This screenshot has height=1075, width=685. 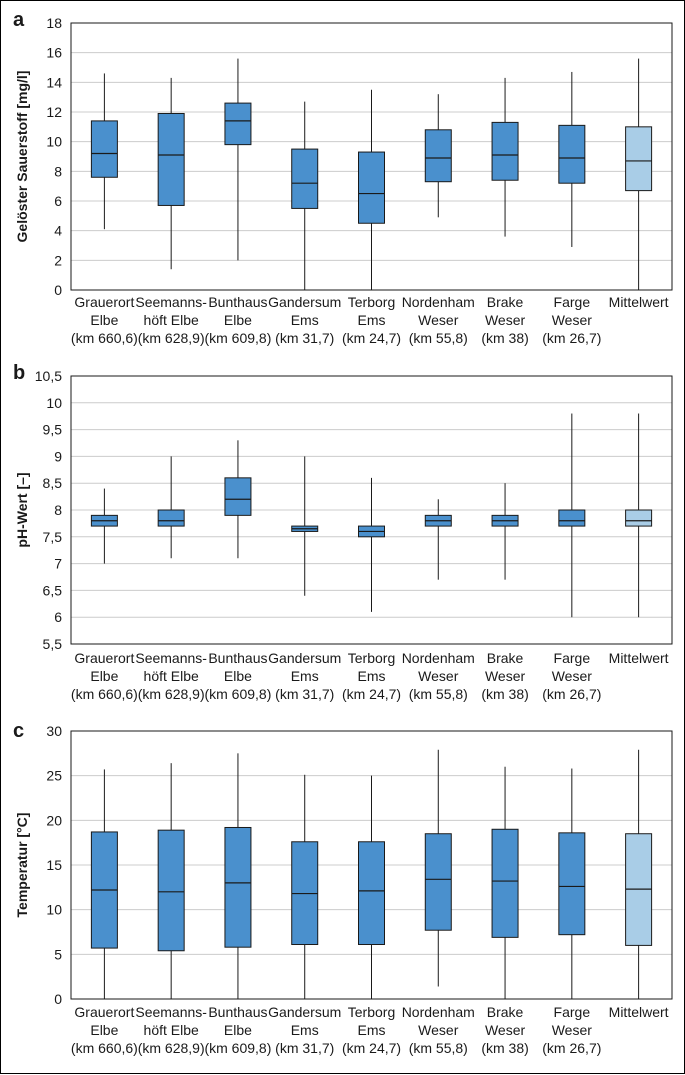 I want to click on y-axis-label: Gelöster Sauerstoff [mg/l], so click(x=22, y=157).